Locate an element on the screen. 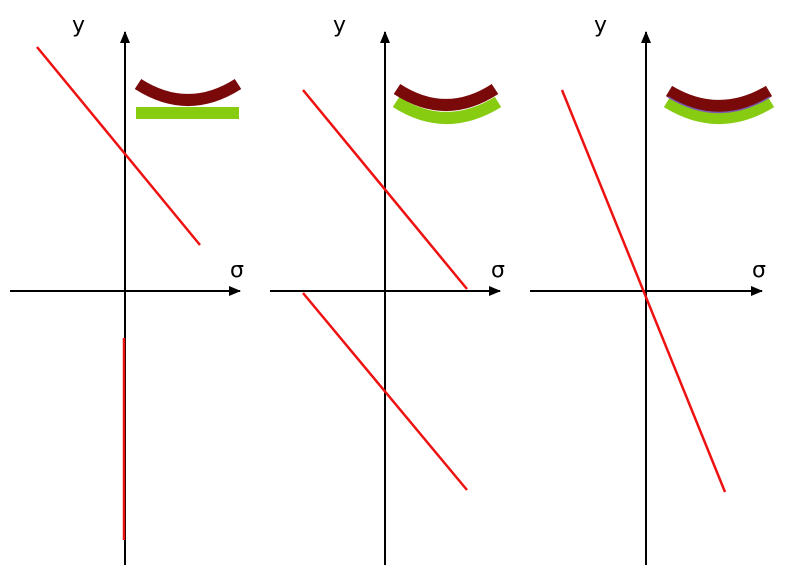 The image size is (800, 581). bottom-layer-flat is located at coordinates (187, 113).